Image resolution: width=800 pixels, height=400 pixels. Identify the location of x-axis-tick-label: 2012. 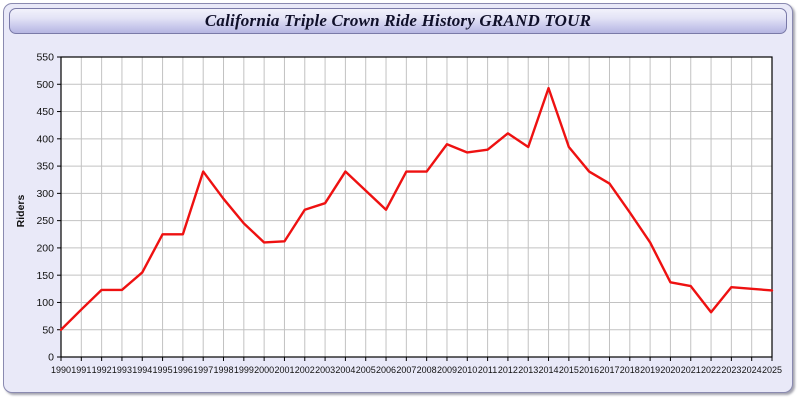
(508, 370).